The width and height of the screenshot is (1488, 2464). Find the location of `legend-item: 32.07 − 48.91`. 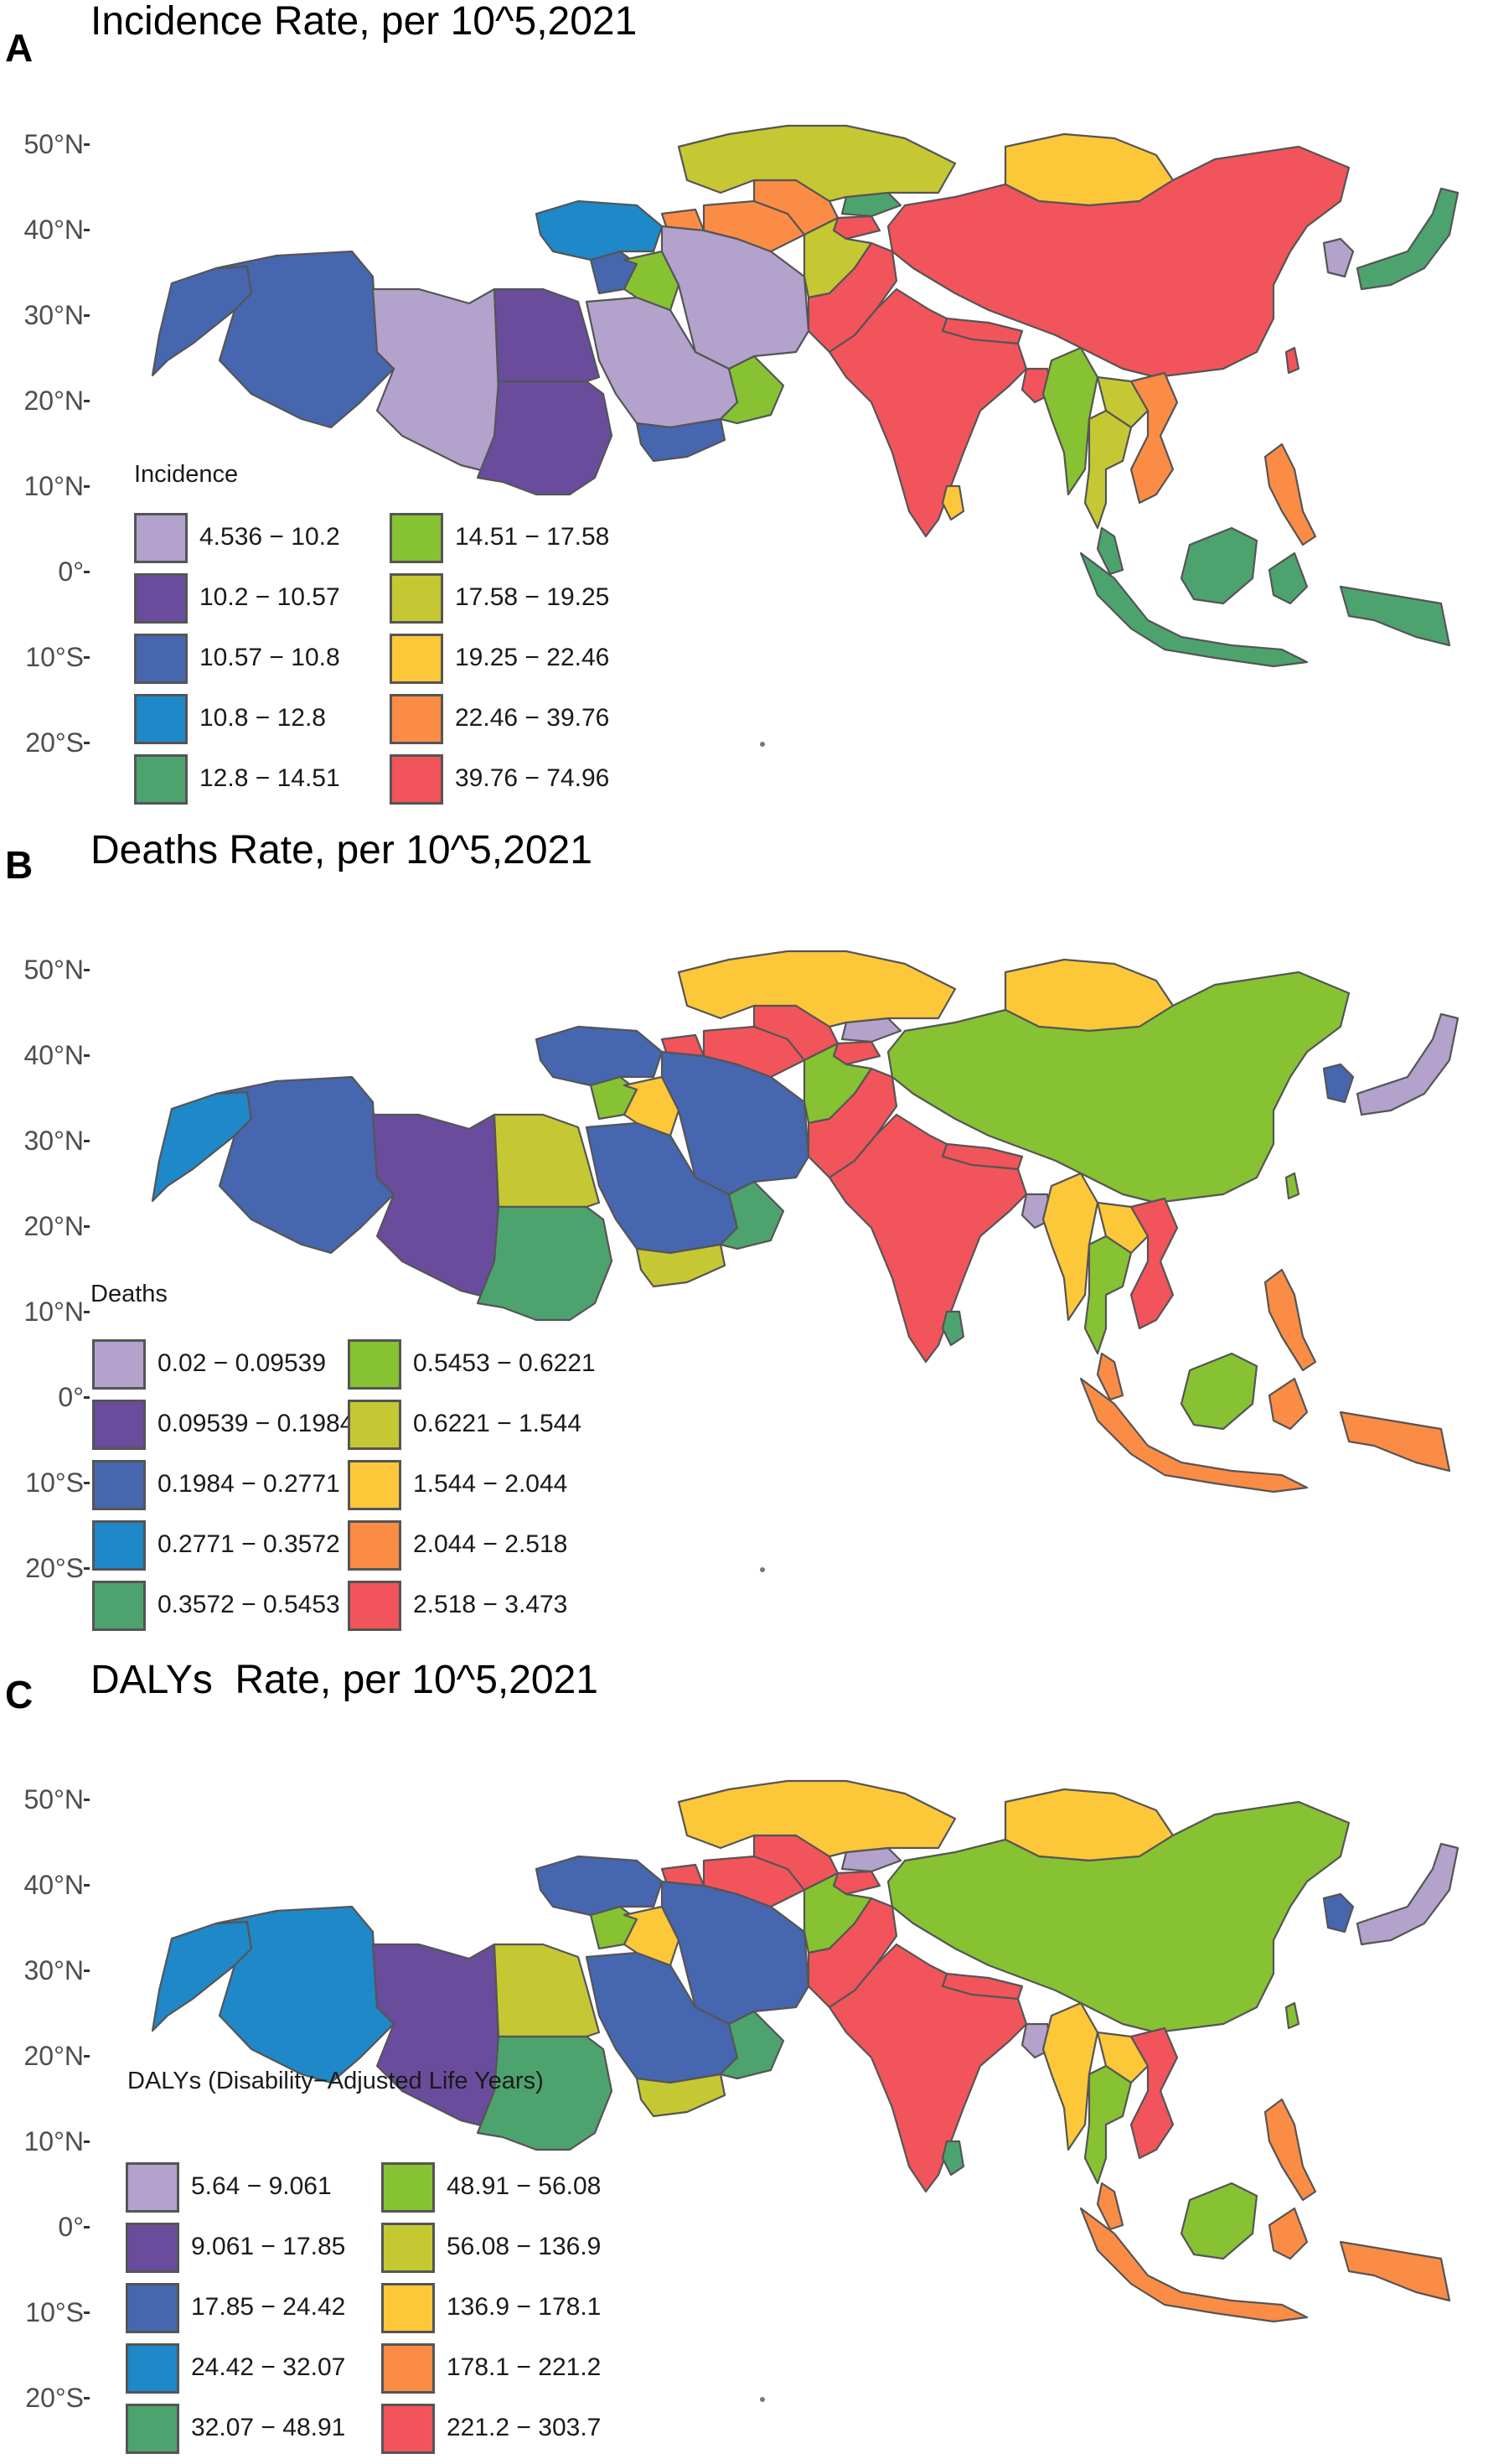

legend-item: 32.07 − 48.91 is located at coordinates (251, 2430).